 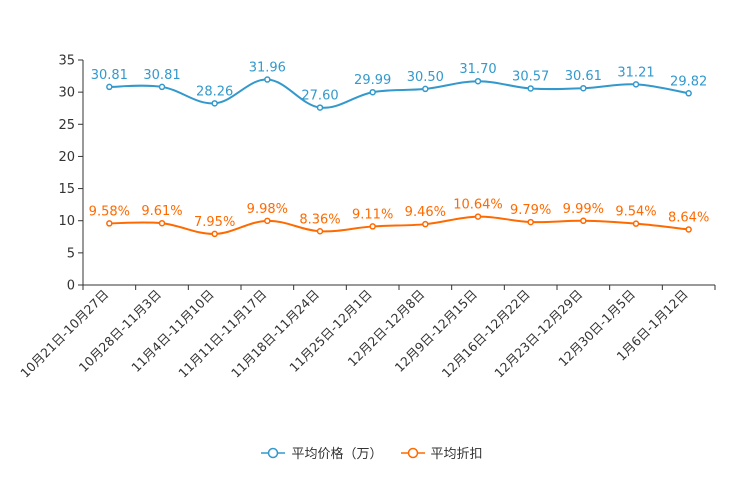 What do you see at coordinates (399, 225) in the screenshot?
I see `series-line-avg-discount` at bounding box center [399, 225].